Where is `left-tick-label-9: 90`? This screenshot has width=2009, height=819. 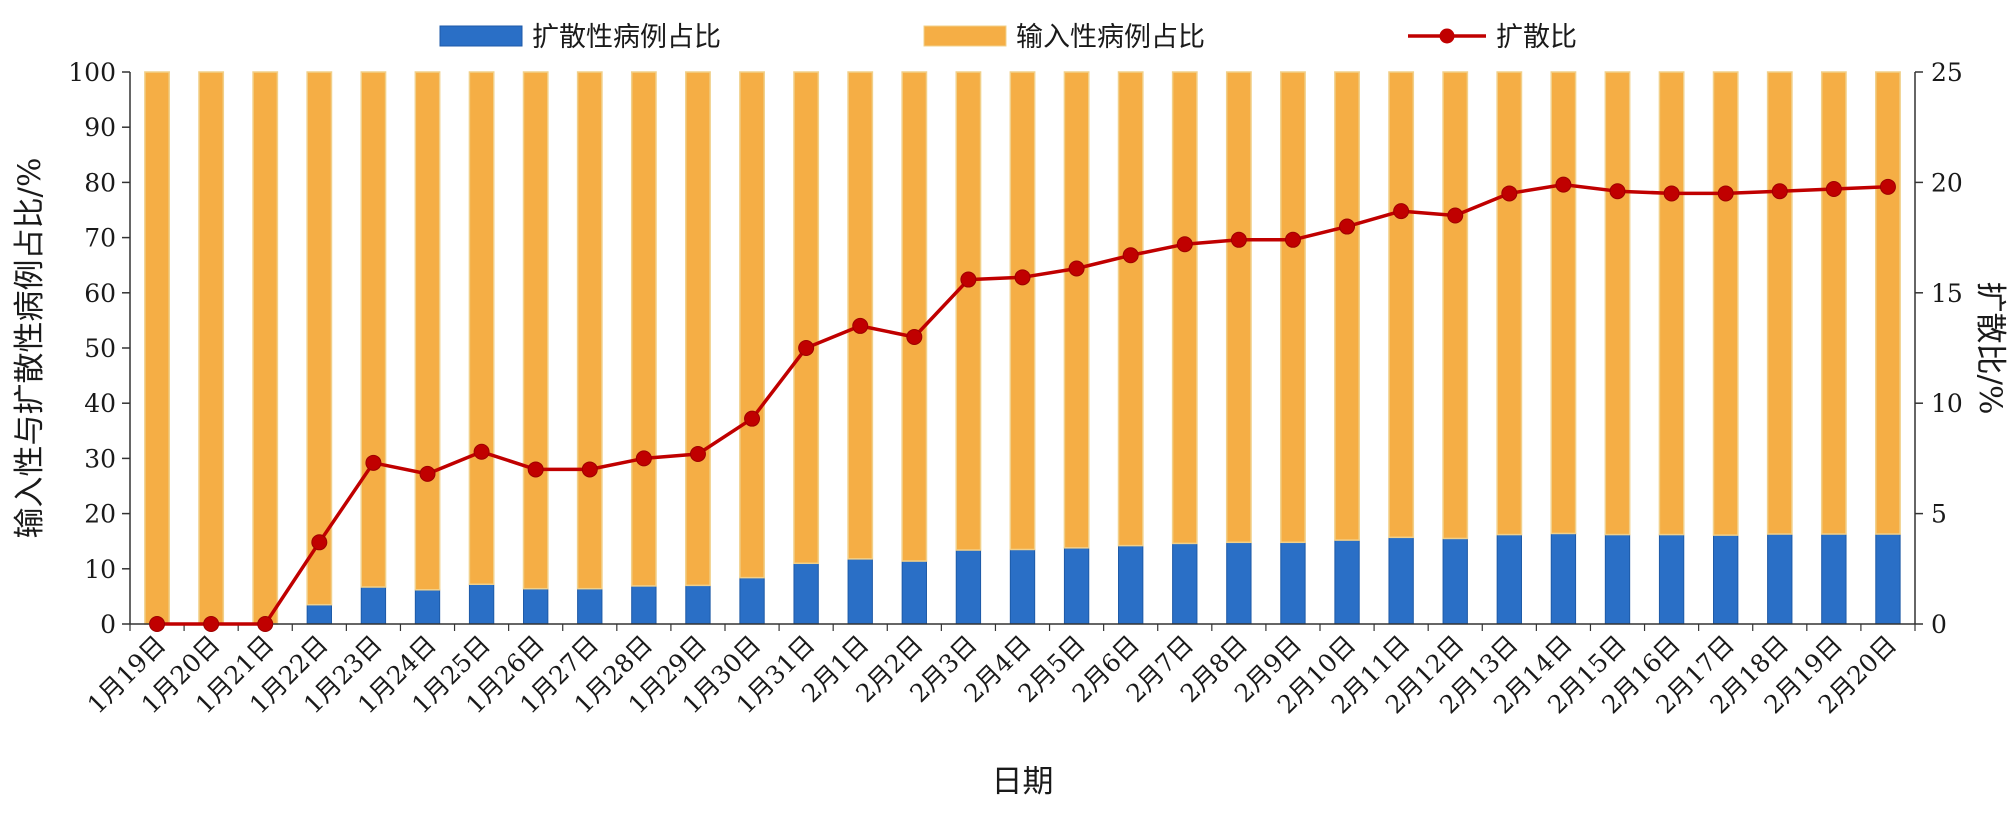
left-tick-label-9: 90 is located at coordinates (100, 127).